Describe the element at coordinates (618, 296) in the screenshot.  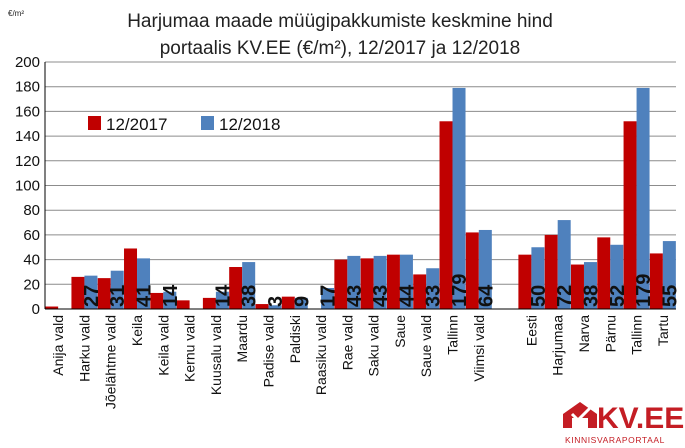
I see `data-label: 52` at that location.